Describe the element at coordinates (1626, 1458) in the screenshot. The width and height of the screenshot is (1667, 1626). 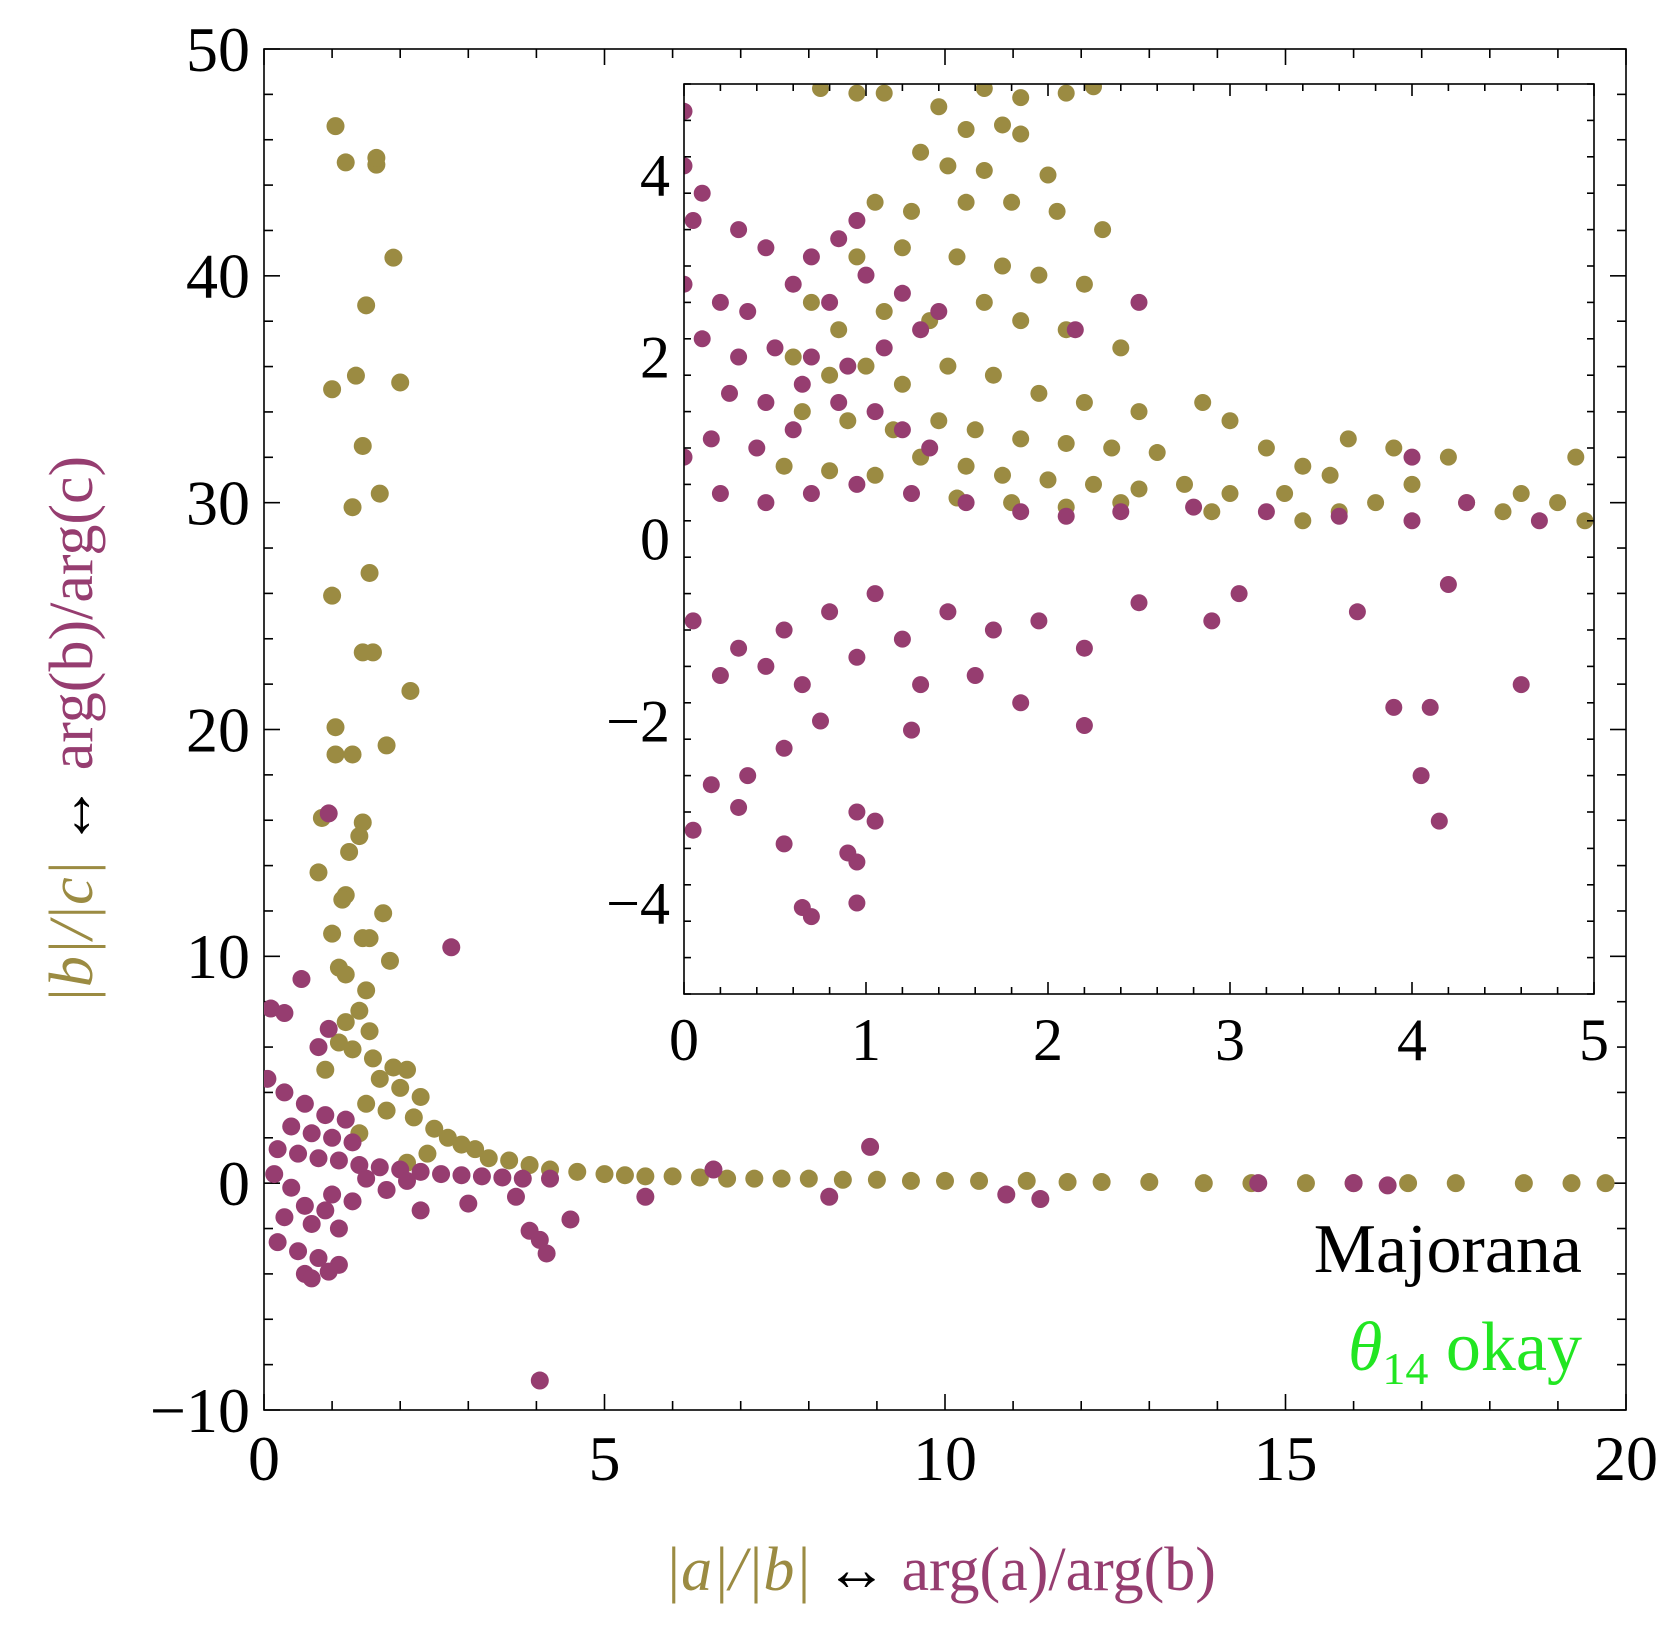
I see `main-x-tick-label: 20` at that location.